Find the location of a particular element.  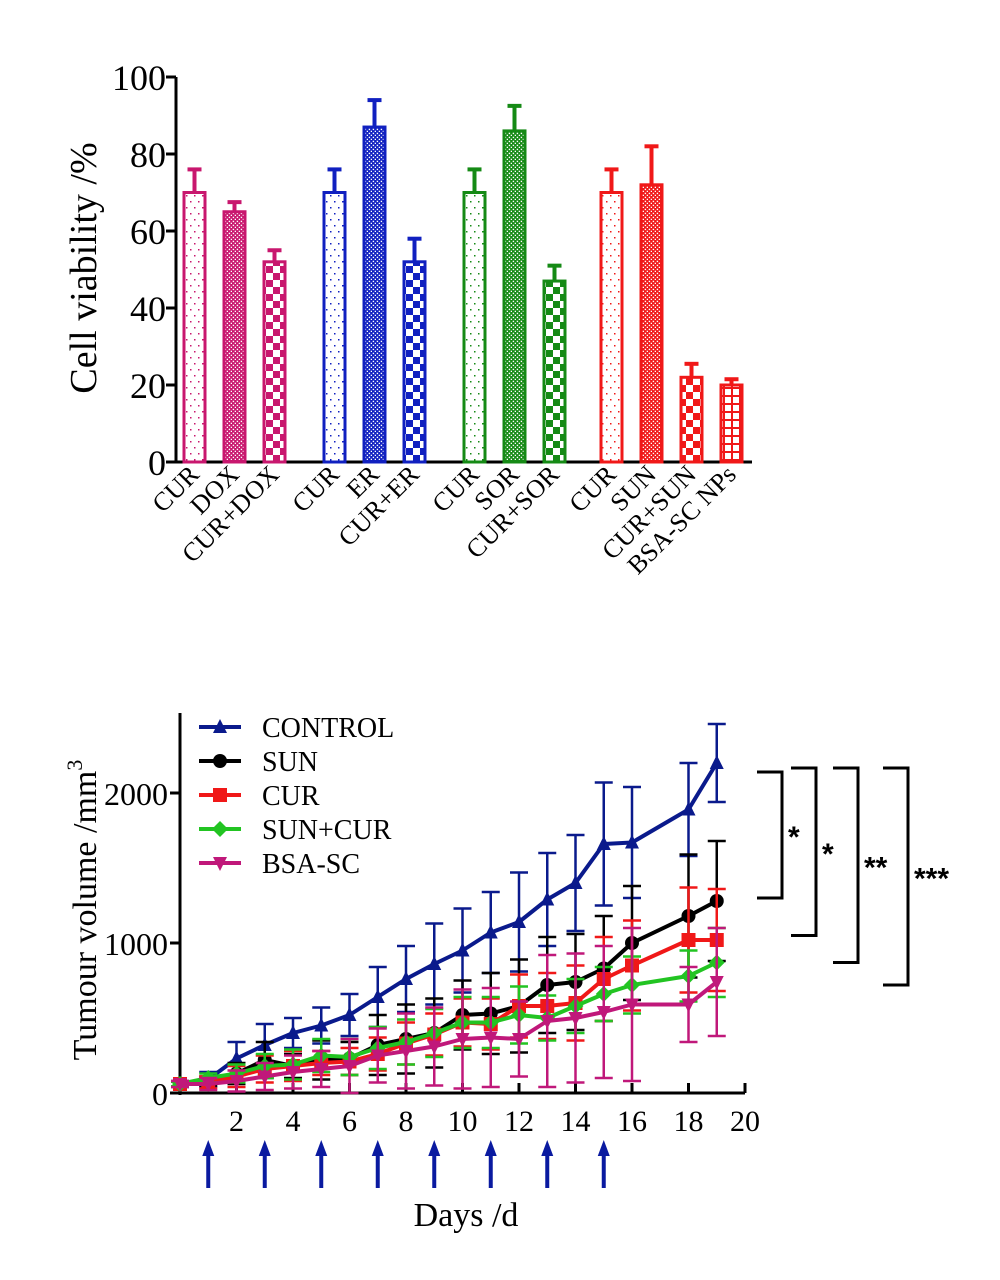

line-x-tick-label: 10 is located at coordinates (463, 1121).